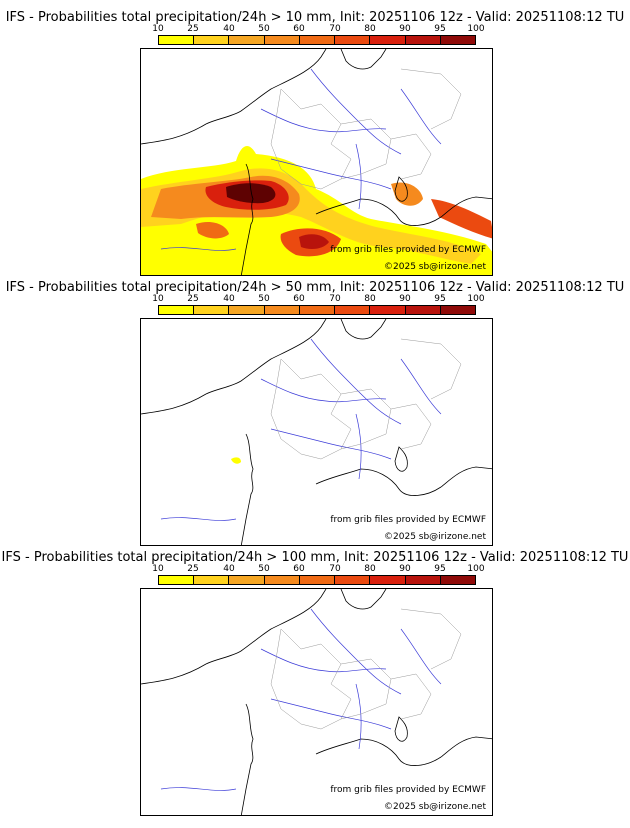 The image size is (630, 828). What do you see at coordinates (193, 29) in the screenshot?
I see `colorbar-tick: 25` at bounding box center [193, 29].